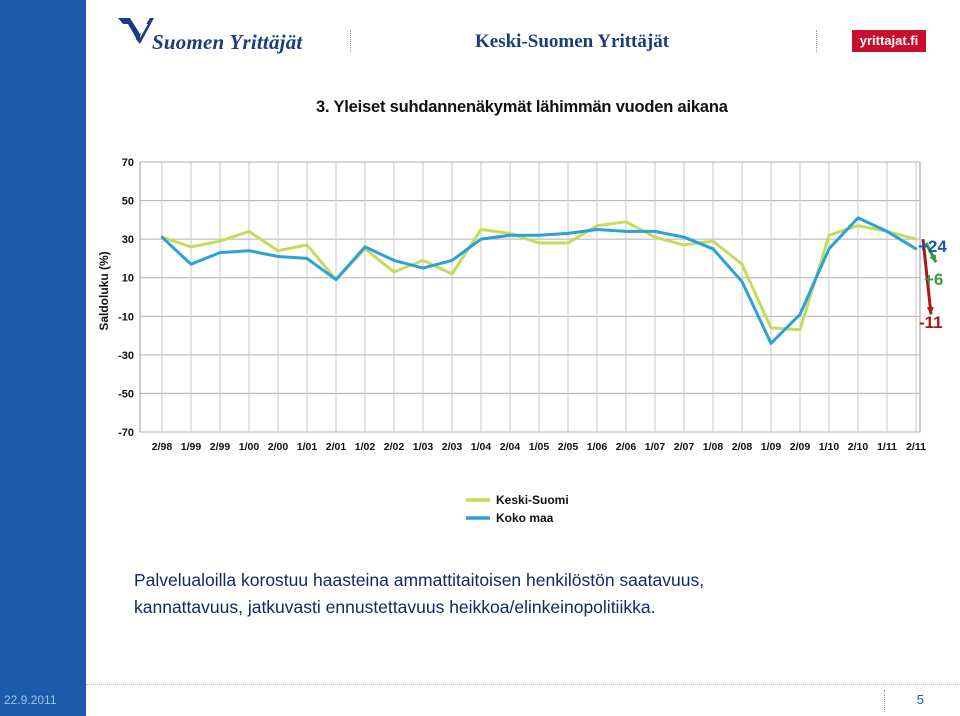  What do you see at coordinates (684, 447) in the screenshot?
I see `x-tick-label: 2/07` at bounding box center [684, 447].